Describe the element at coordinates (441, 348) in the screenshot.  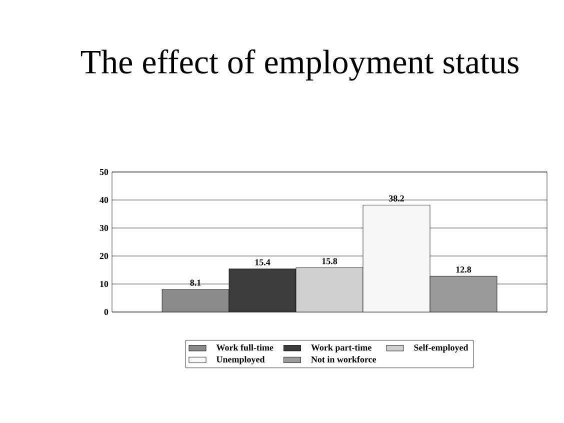
I see `legend-label: Self-employed` at that location.